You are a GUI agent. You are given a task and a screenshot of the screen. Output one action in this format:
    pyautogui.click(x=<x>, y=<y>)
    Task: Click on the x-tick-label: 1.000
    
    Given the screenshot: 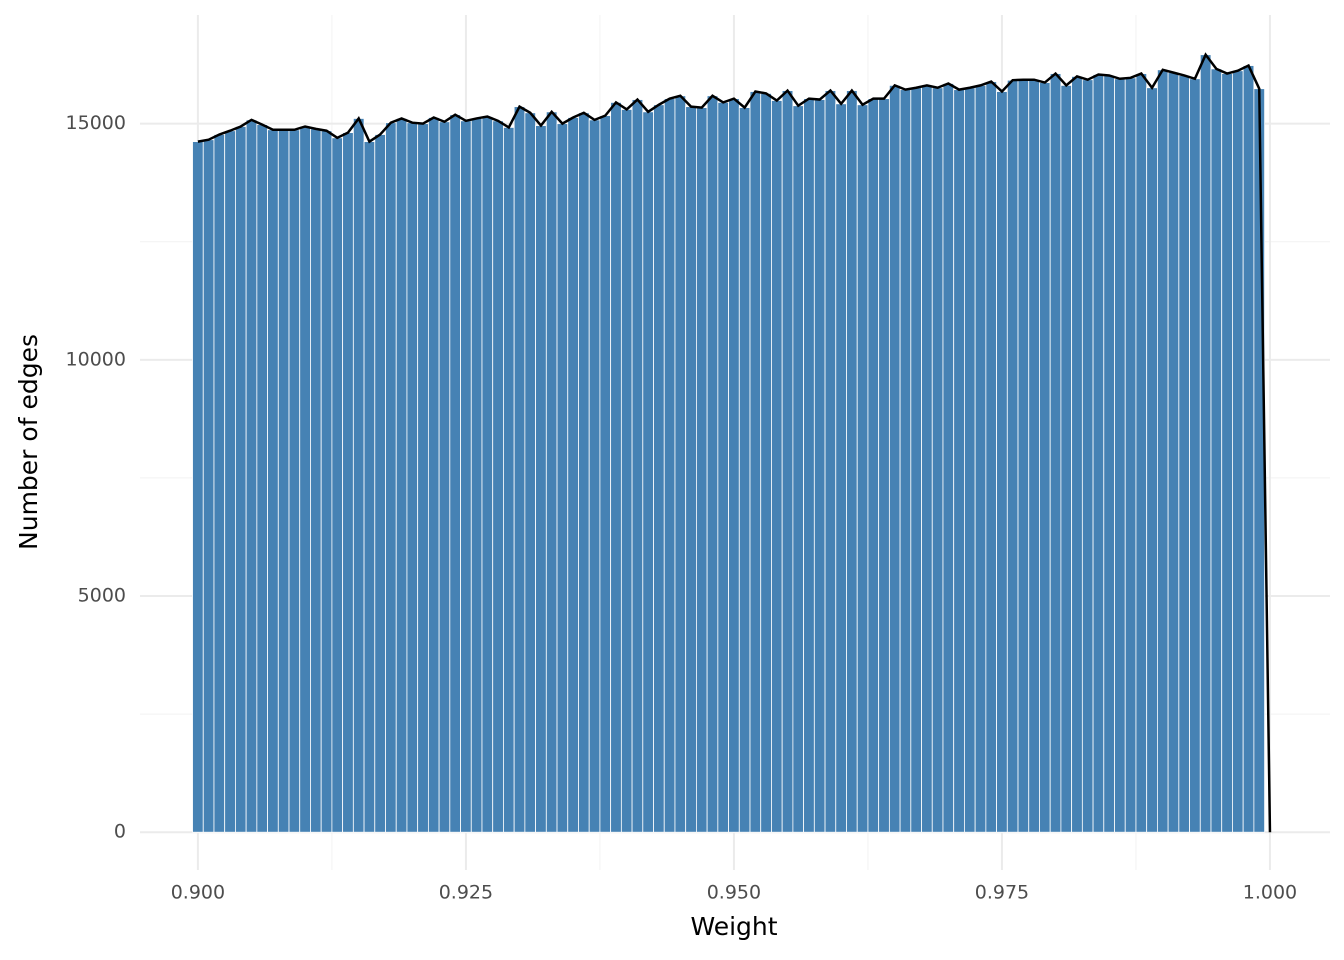 What is the action you would take?
    pyautogui.click(x=1270, y=893)
    